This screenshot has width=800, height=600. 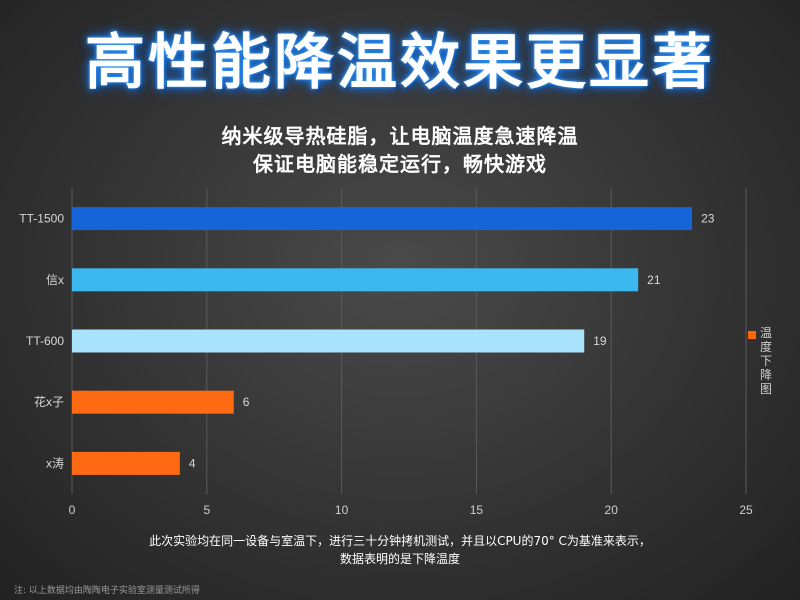 I want to click on x-tick-label: 20, so click(x=612, y=510).